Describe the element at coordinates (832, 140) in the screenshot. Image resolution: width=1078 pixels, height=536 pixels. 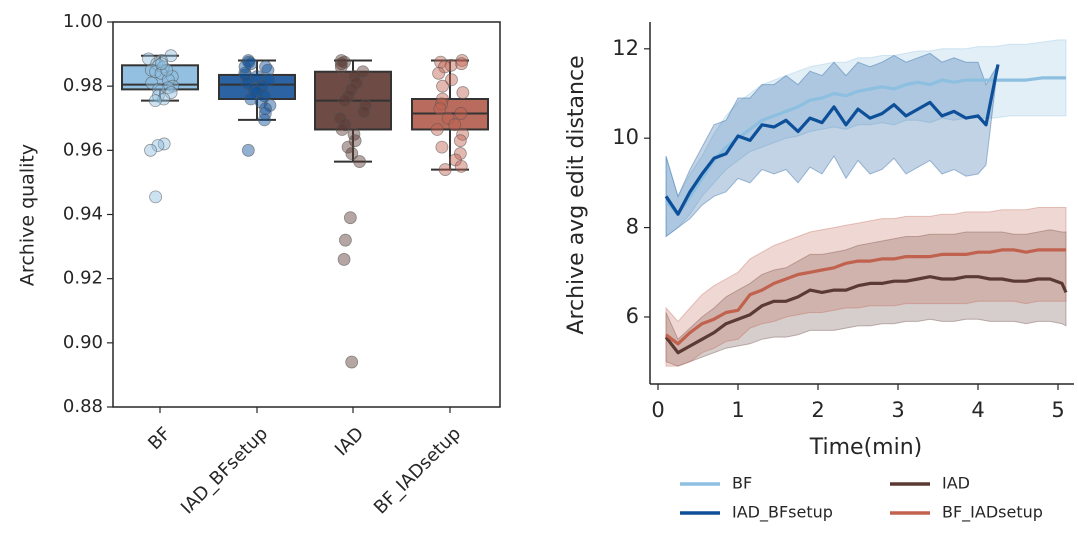
I see `series-line-IAD_BFsetup` at that location.